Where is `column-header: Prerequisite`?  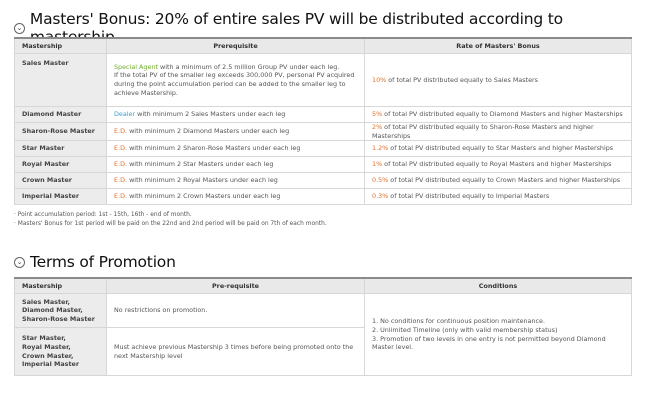 column-header: Prerequisite is located at coordinates (235, 45).